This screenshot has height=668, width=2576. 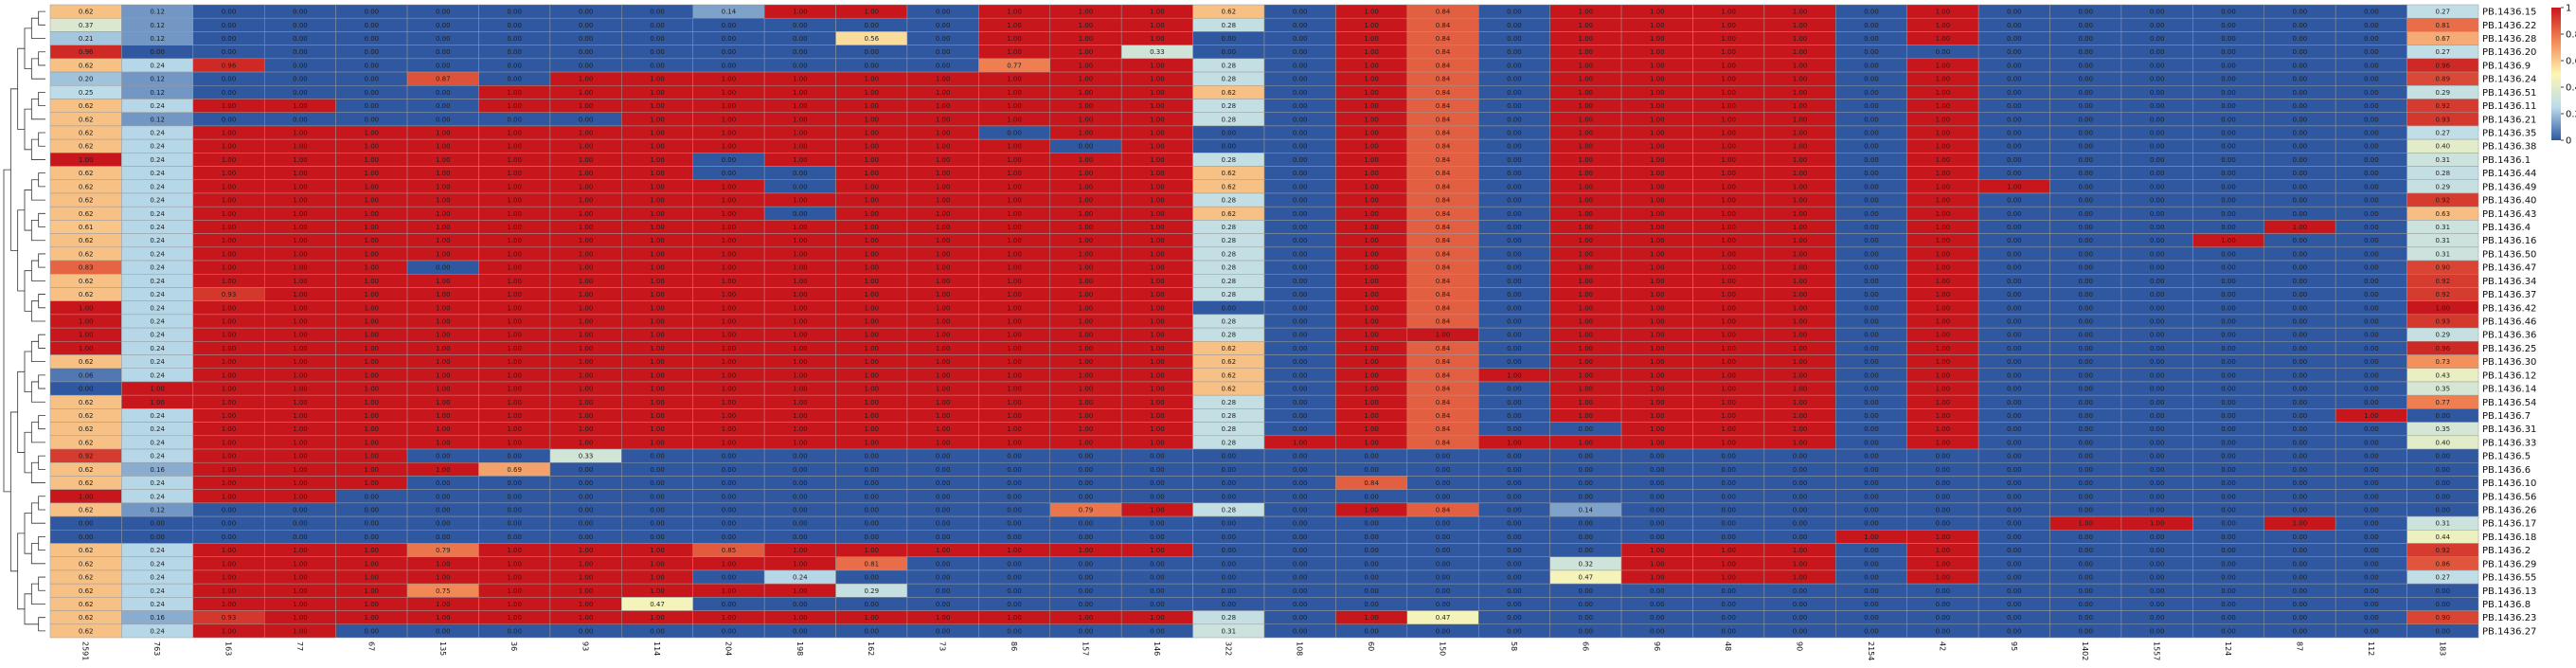 What do you see at coordinates (2157, 650) in the screenshot?
I see `column-label: 1557` at bounding box center [2157, 650].